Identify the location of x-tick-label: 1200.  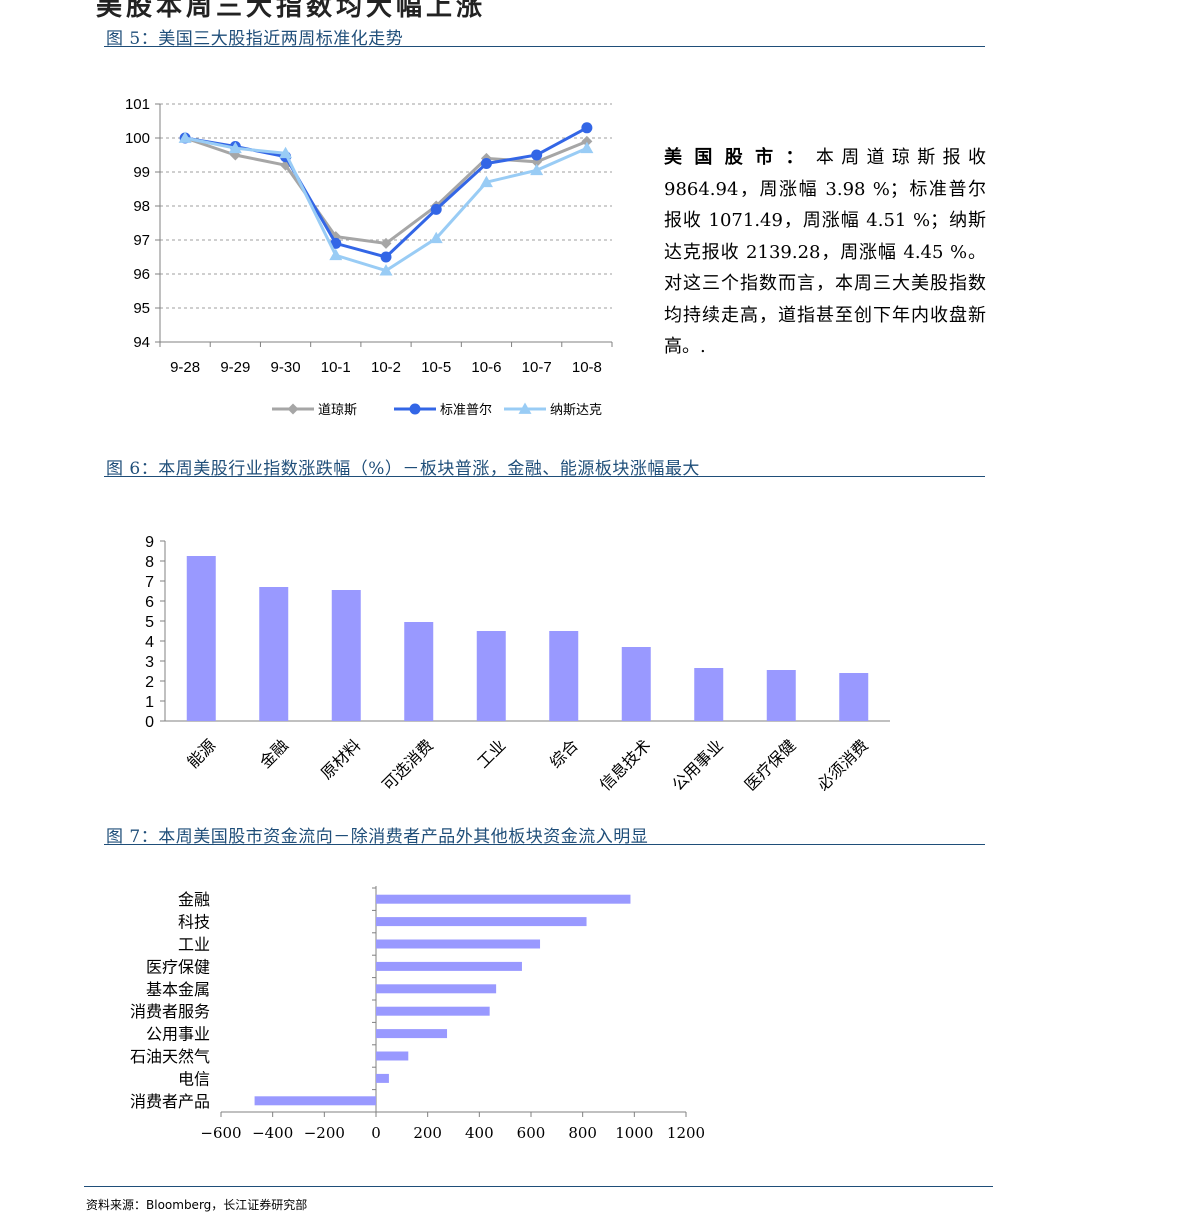
(686, 1133).